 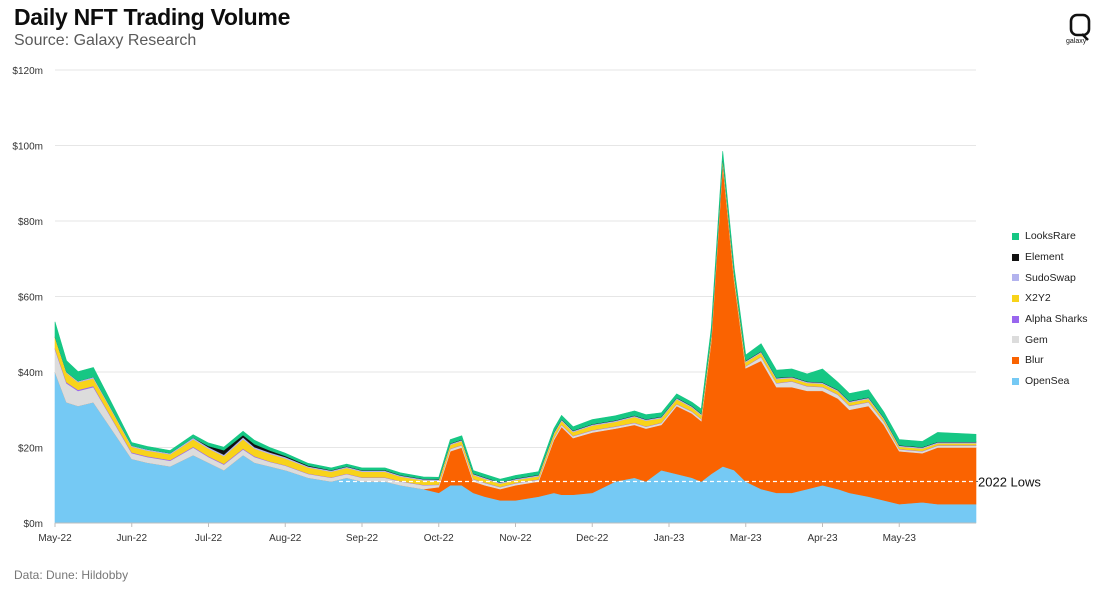 I want to click on x-tick-label: Nov-22, so click(x=515, y=538).